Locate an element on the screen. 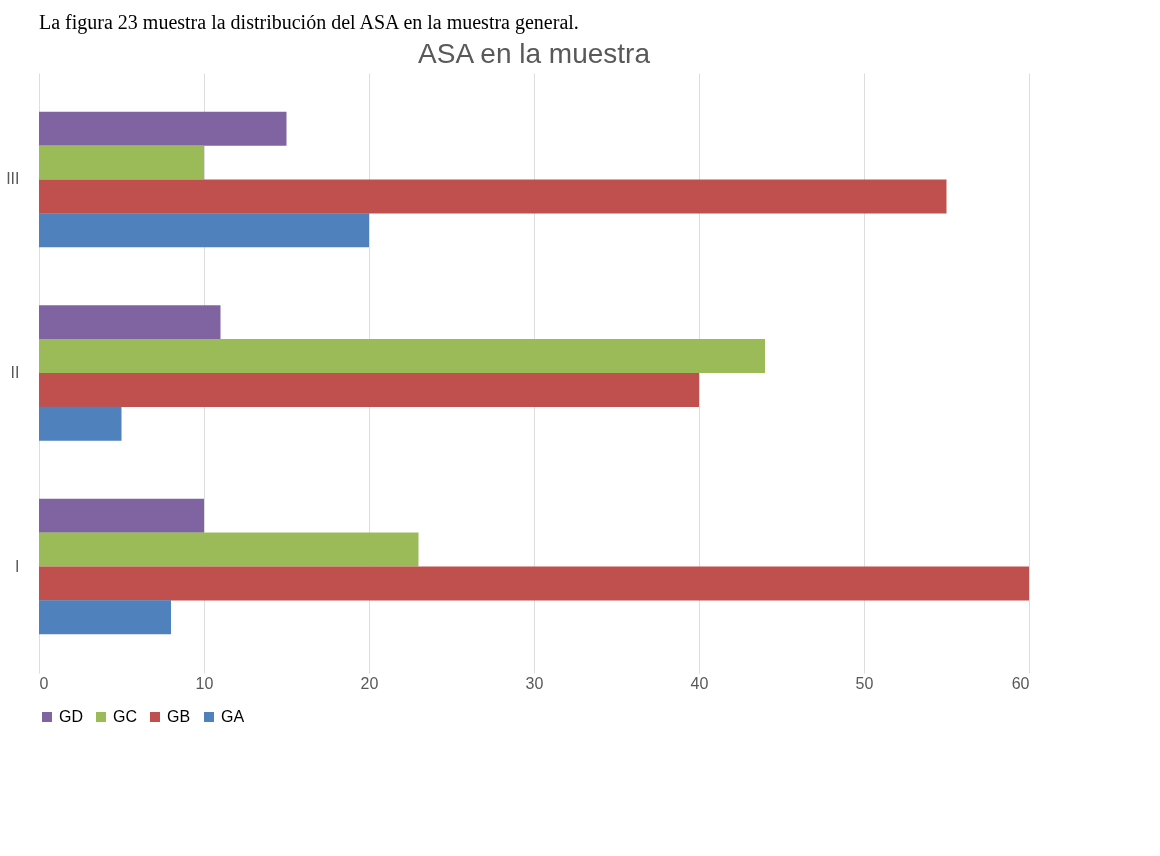 This screenshot has width=1160, height=856. x-tick-label: 0 is located at coordinates (44, 683).